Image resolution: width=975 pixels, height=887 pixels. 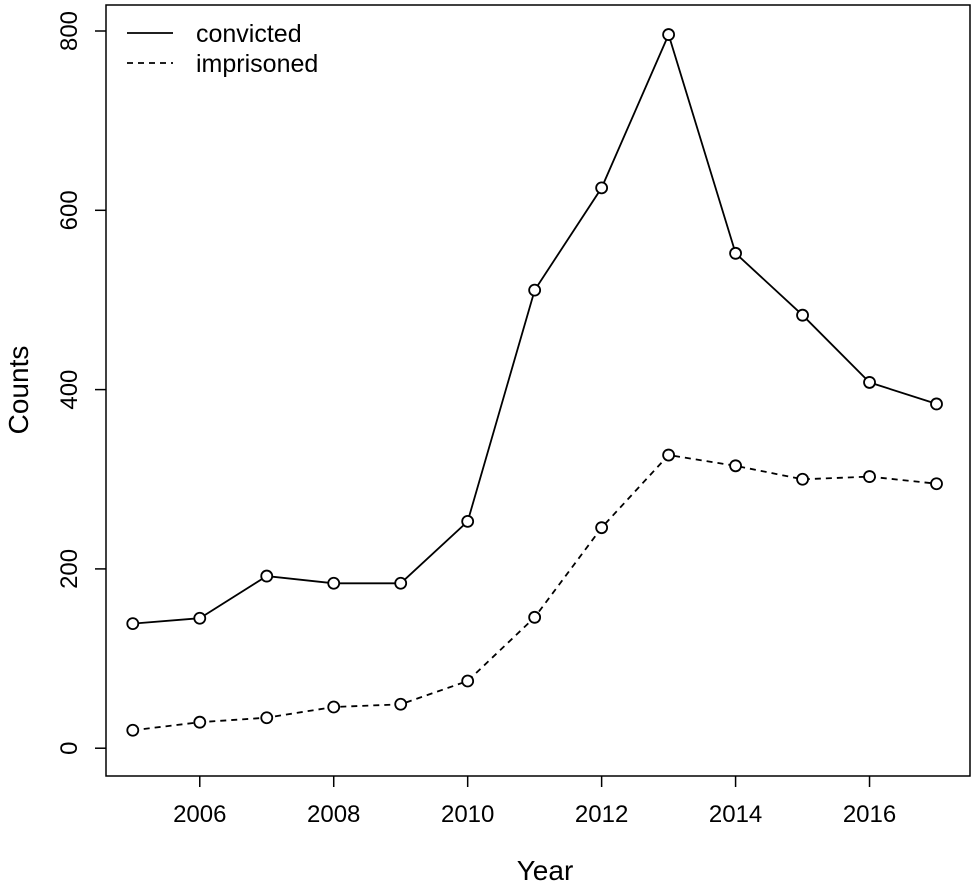 What do you see at coordinates (222, 49) in the screenshot?
I see `legend: convicted imprisoned` at bounding box center [222, 49].